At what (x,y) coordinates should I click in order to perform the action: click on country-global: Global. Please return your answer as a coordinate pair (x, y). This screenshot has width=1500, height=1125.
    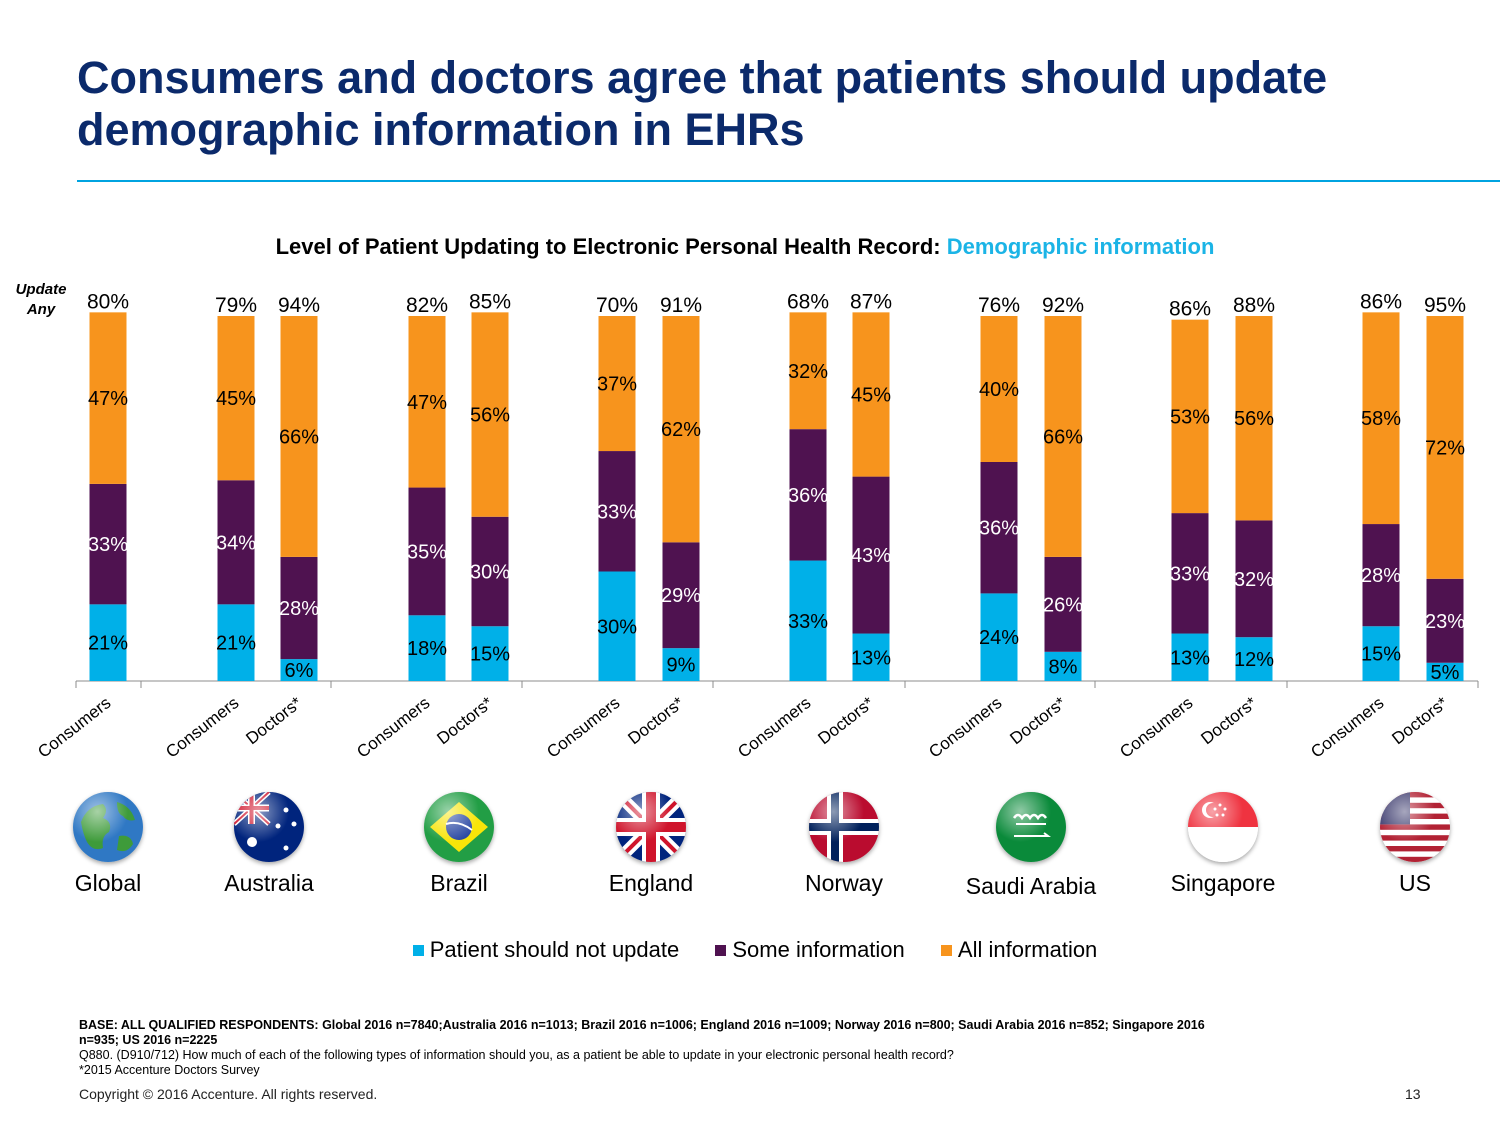
    Looking at the image, I should click on (108, 844).